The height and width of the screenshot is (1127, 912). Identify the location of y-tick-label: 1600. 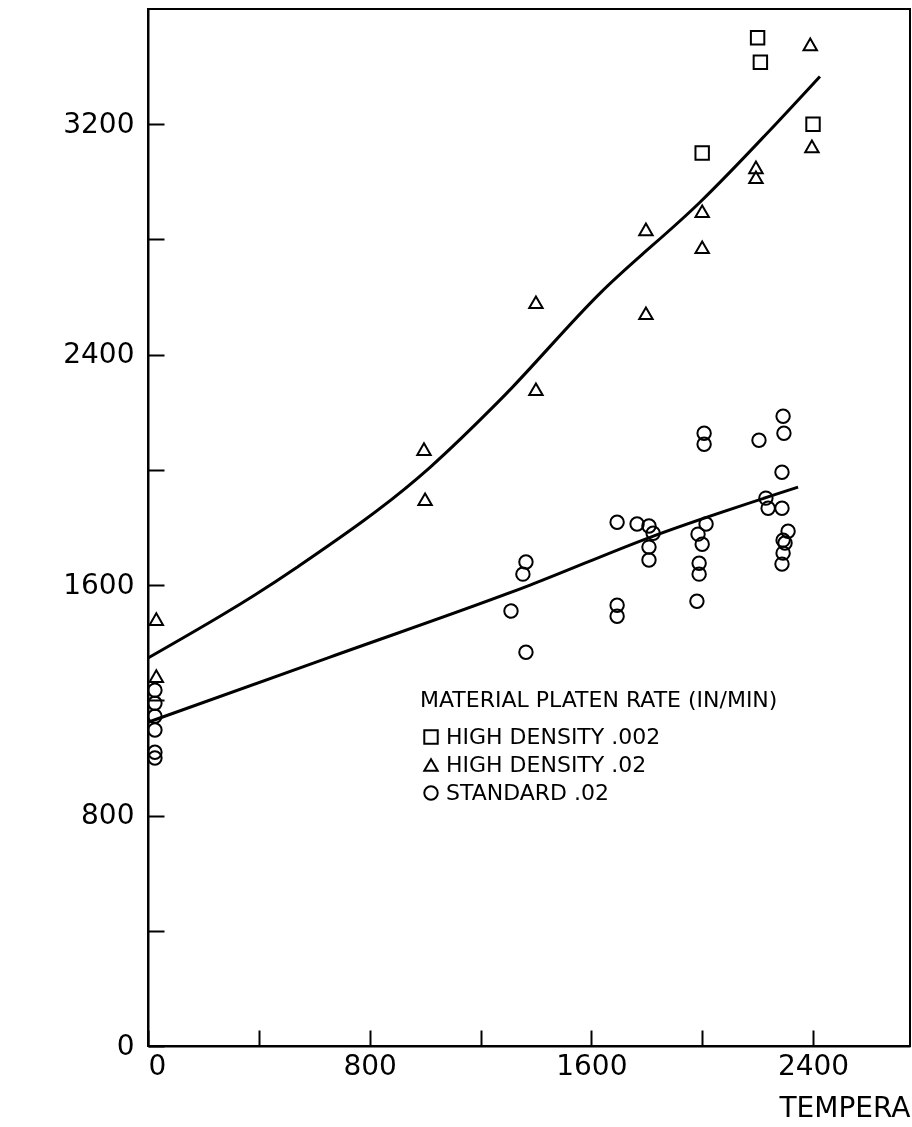
(99, 584).